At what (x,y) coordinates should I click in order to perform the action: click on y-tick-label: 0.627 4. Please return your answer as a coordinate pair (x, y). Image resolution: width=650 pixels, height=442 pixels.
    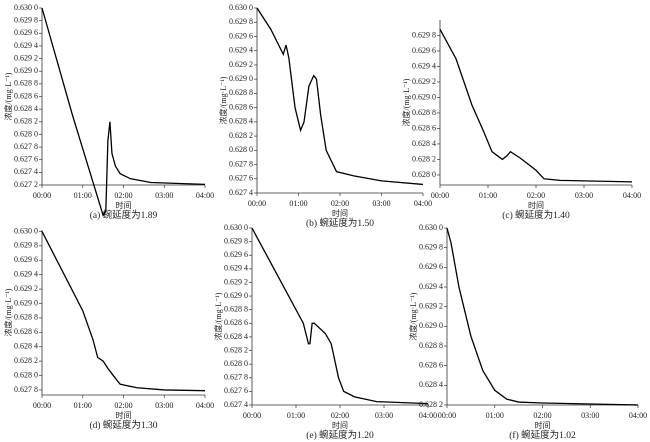
    Looking at the image, I should click on (236, 404).